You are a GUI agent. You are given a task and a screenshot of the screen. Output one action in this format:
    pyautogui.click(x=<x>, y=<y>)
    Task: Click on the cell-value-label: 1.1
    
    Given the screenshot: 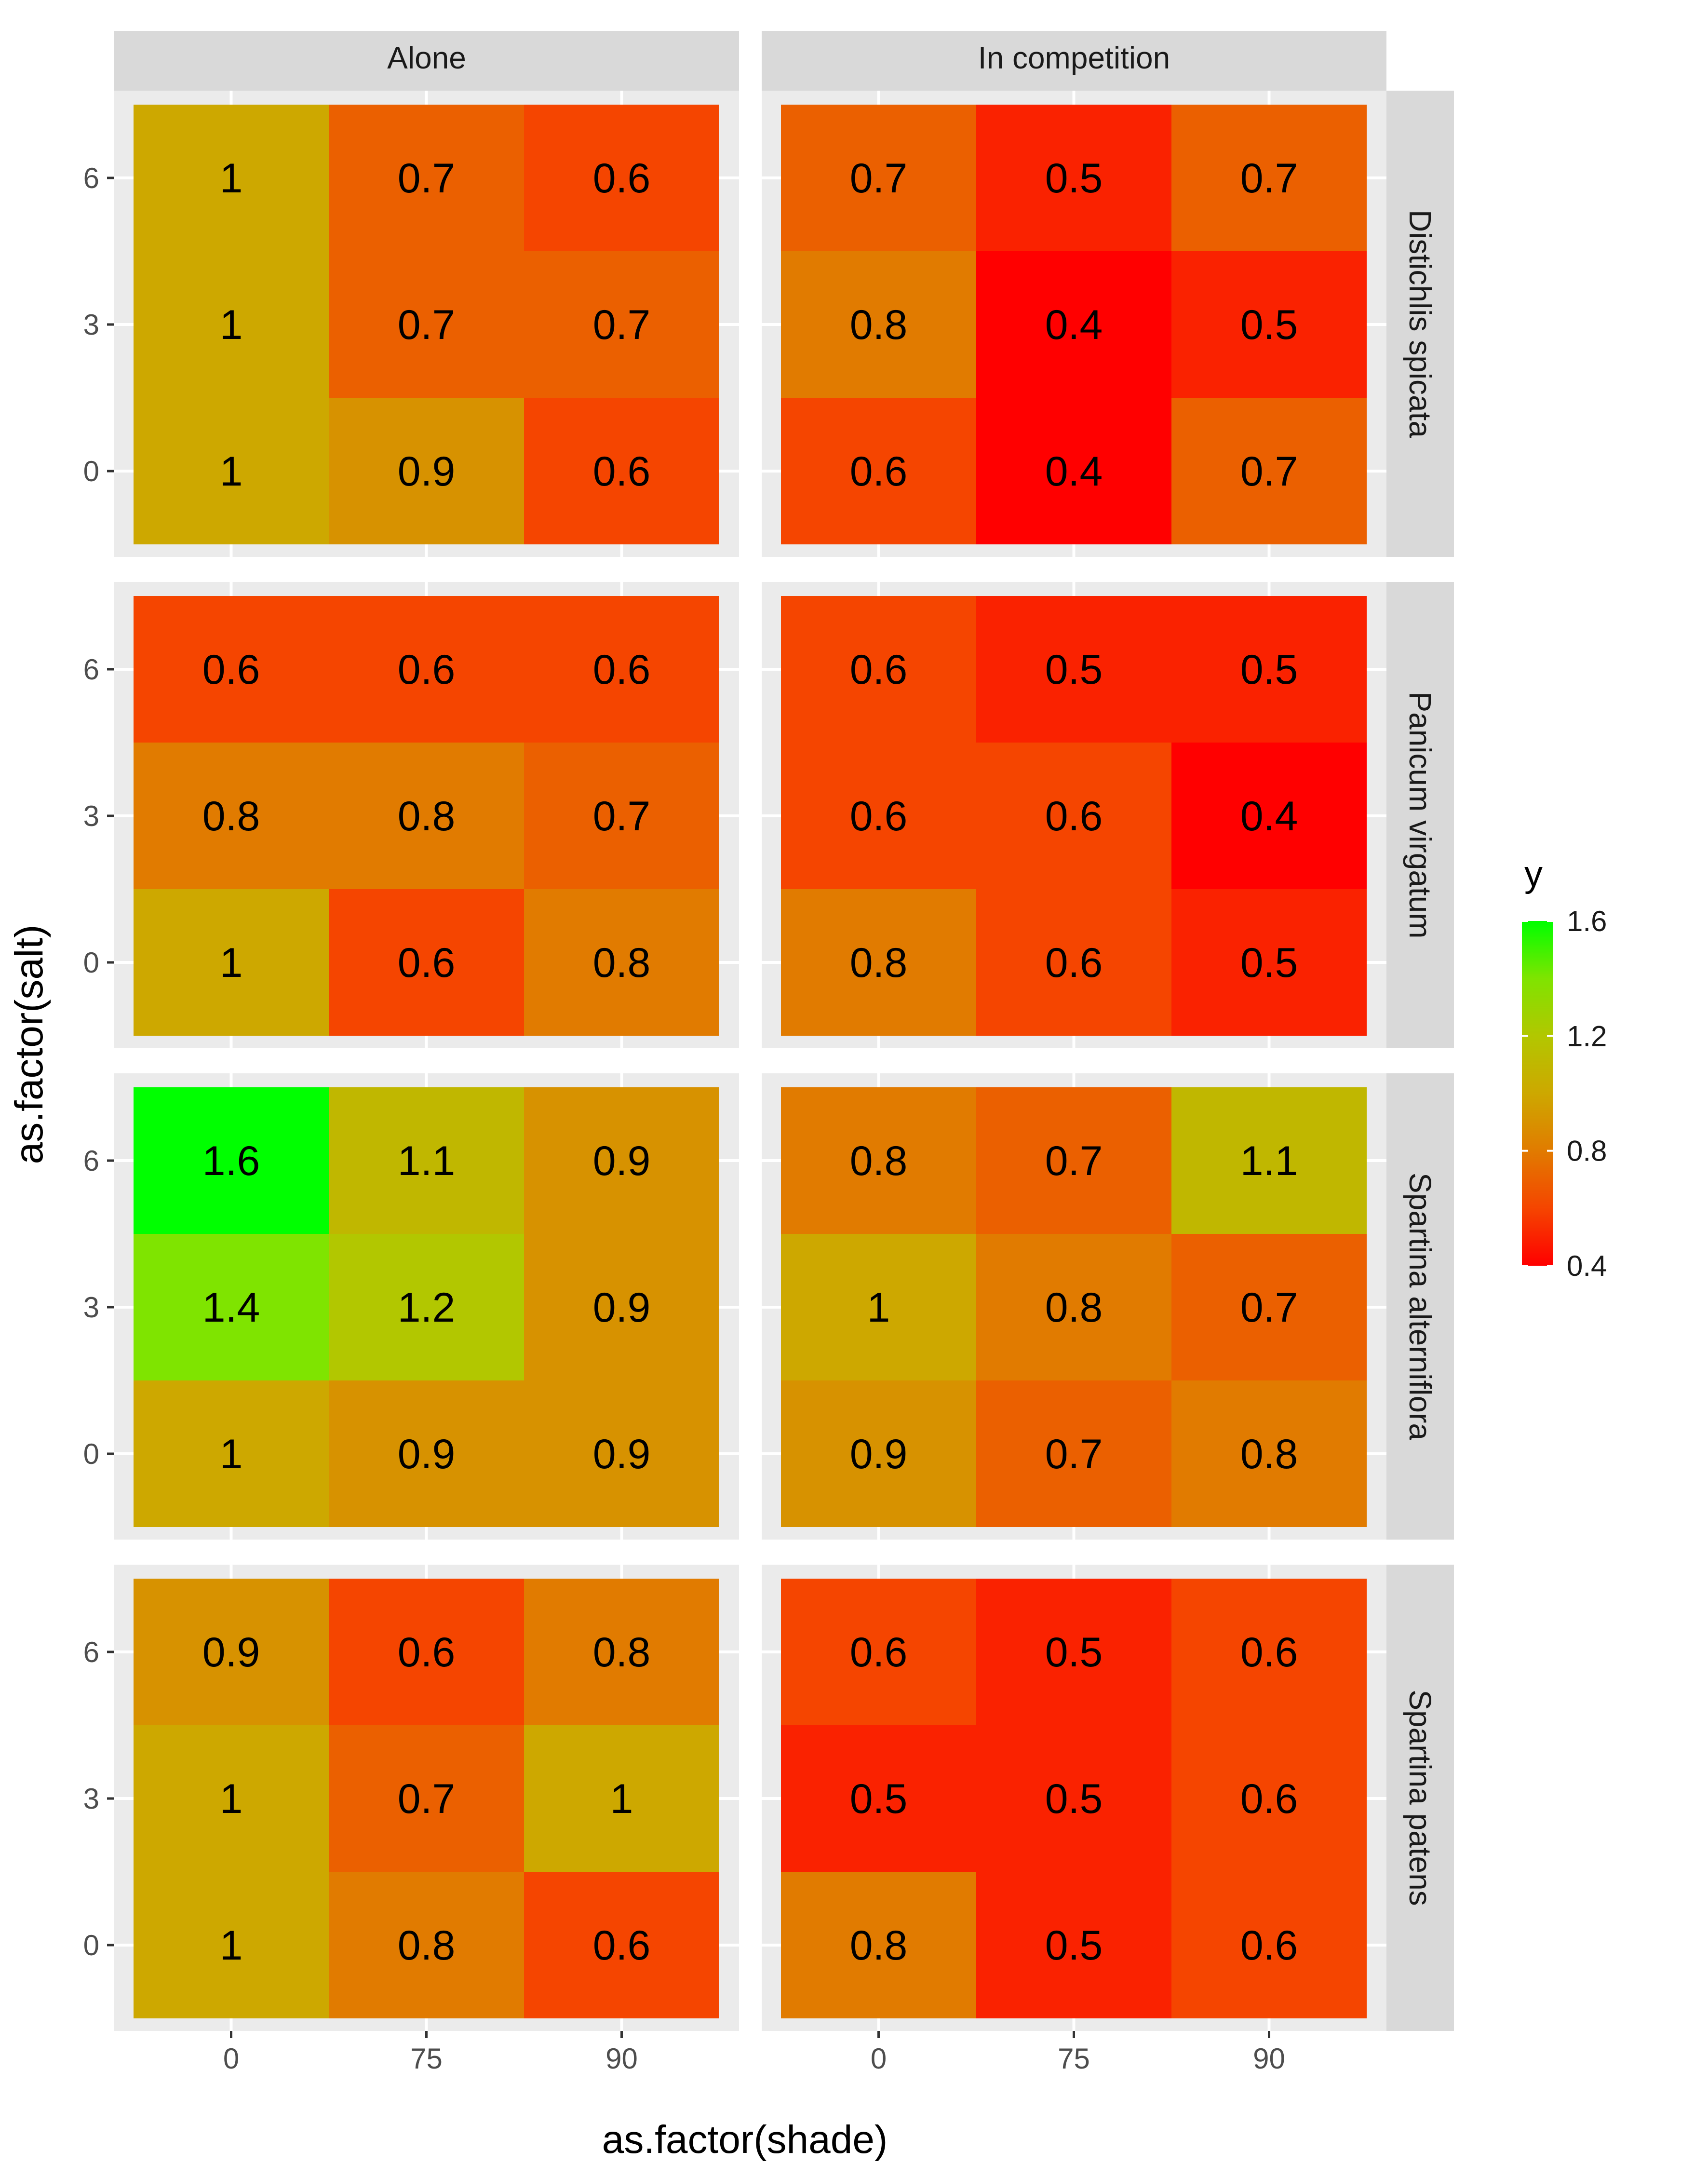 What is the action you would take?
    pyautogui.click(x=427, y=1161)
    